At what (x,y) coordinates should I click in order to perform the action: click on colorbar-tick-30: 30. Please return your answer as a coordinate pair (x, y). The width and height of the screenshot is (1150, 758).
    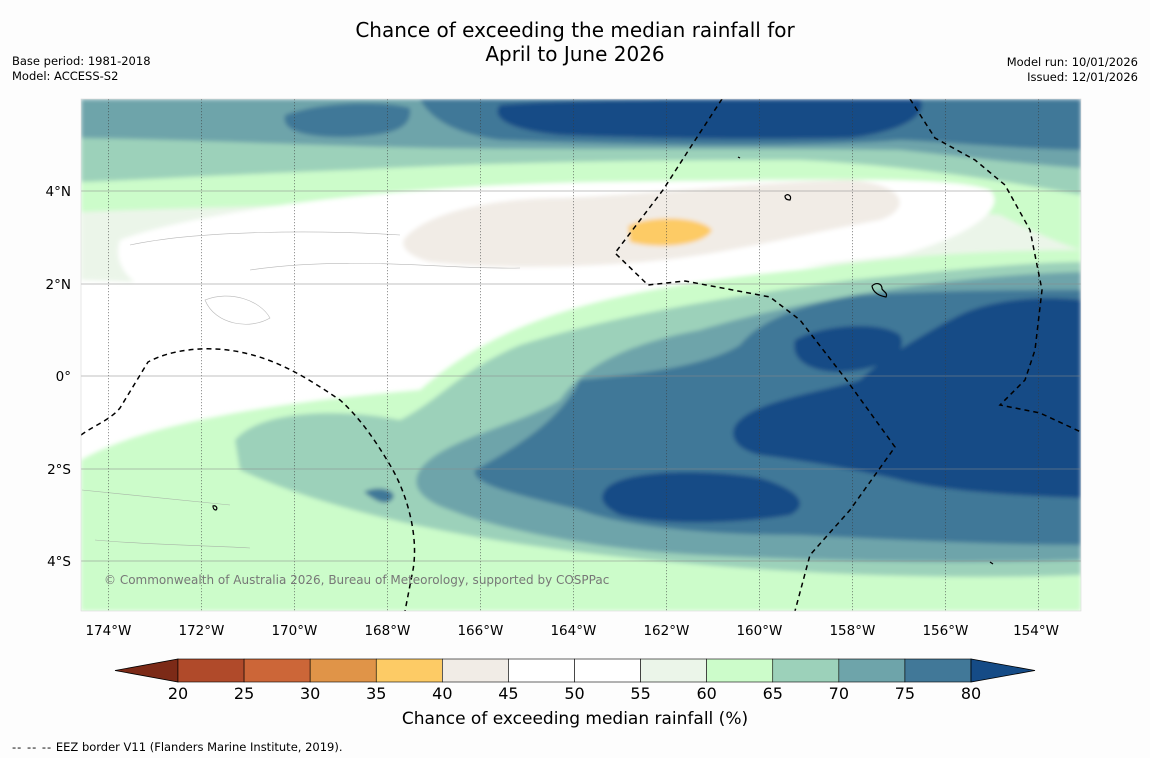
    Looking at the image, I should click on (310, 692).